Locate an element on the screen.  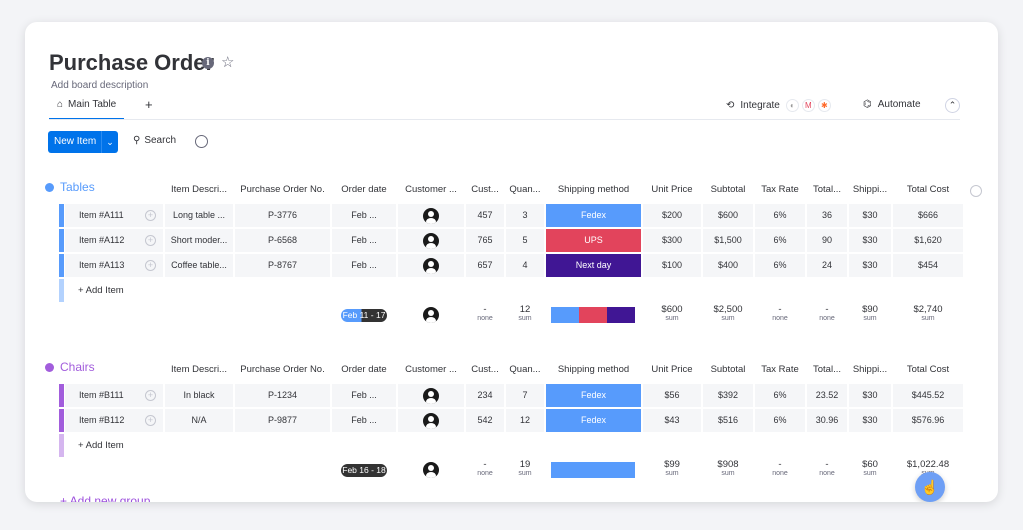
cell-cost: $666 is located at coordinates (928, 215).